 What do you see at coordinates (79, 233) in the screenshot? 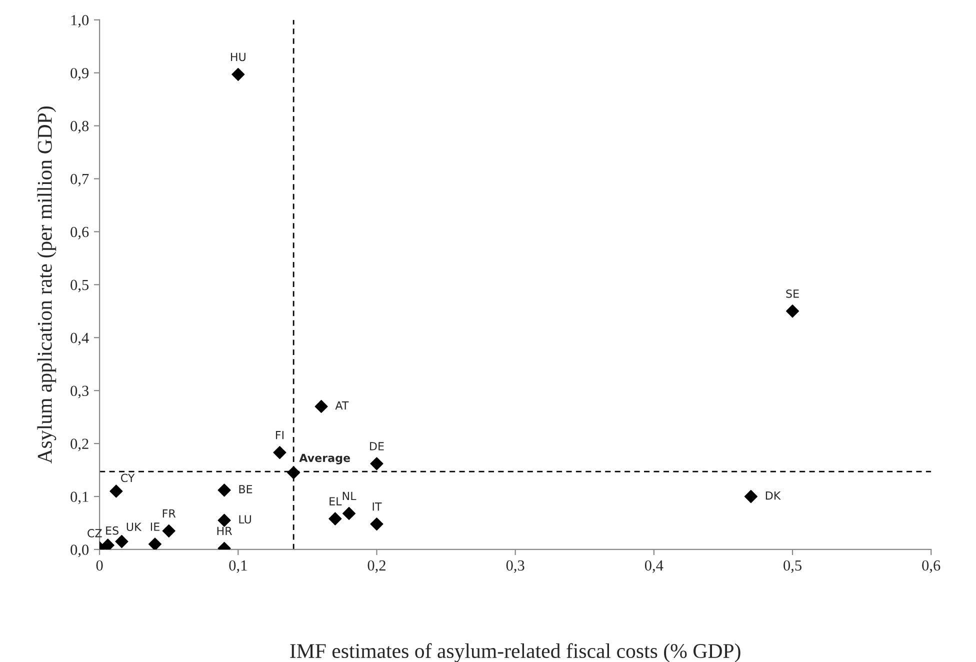
I see `y-tick-label: 0,6` at bounding box center [79, 233].